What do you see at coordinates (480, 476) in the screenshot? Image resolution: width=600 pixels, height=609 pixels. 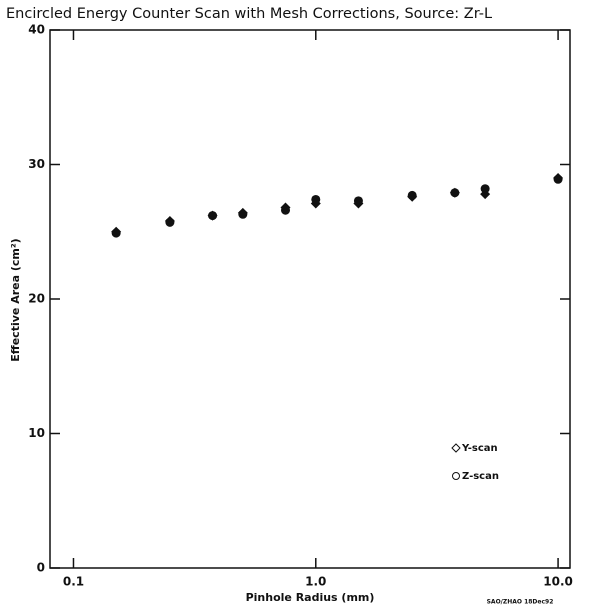 I see `legend-label: Z-scan` at bounding box center [480, 476].